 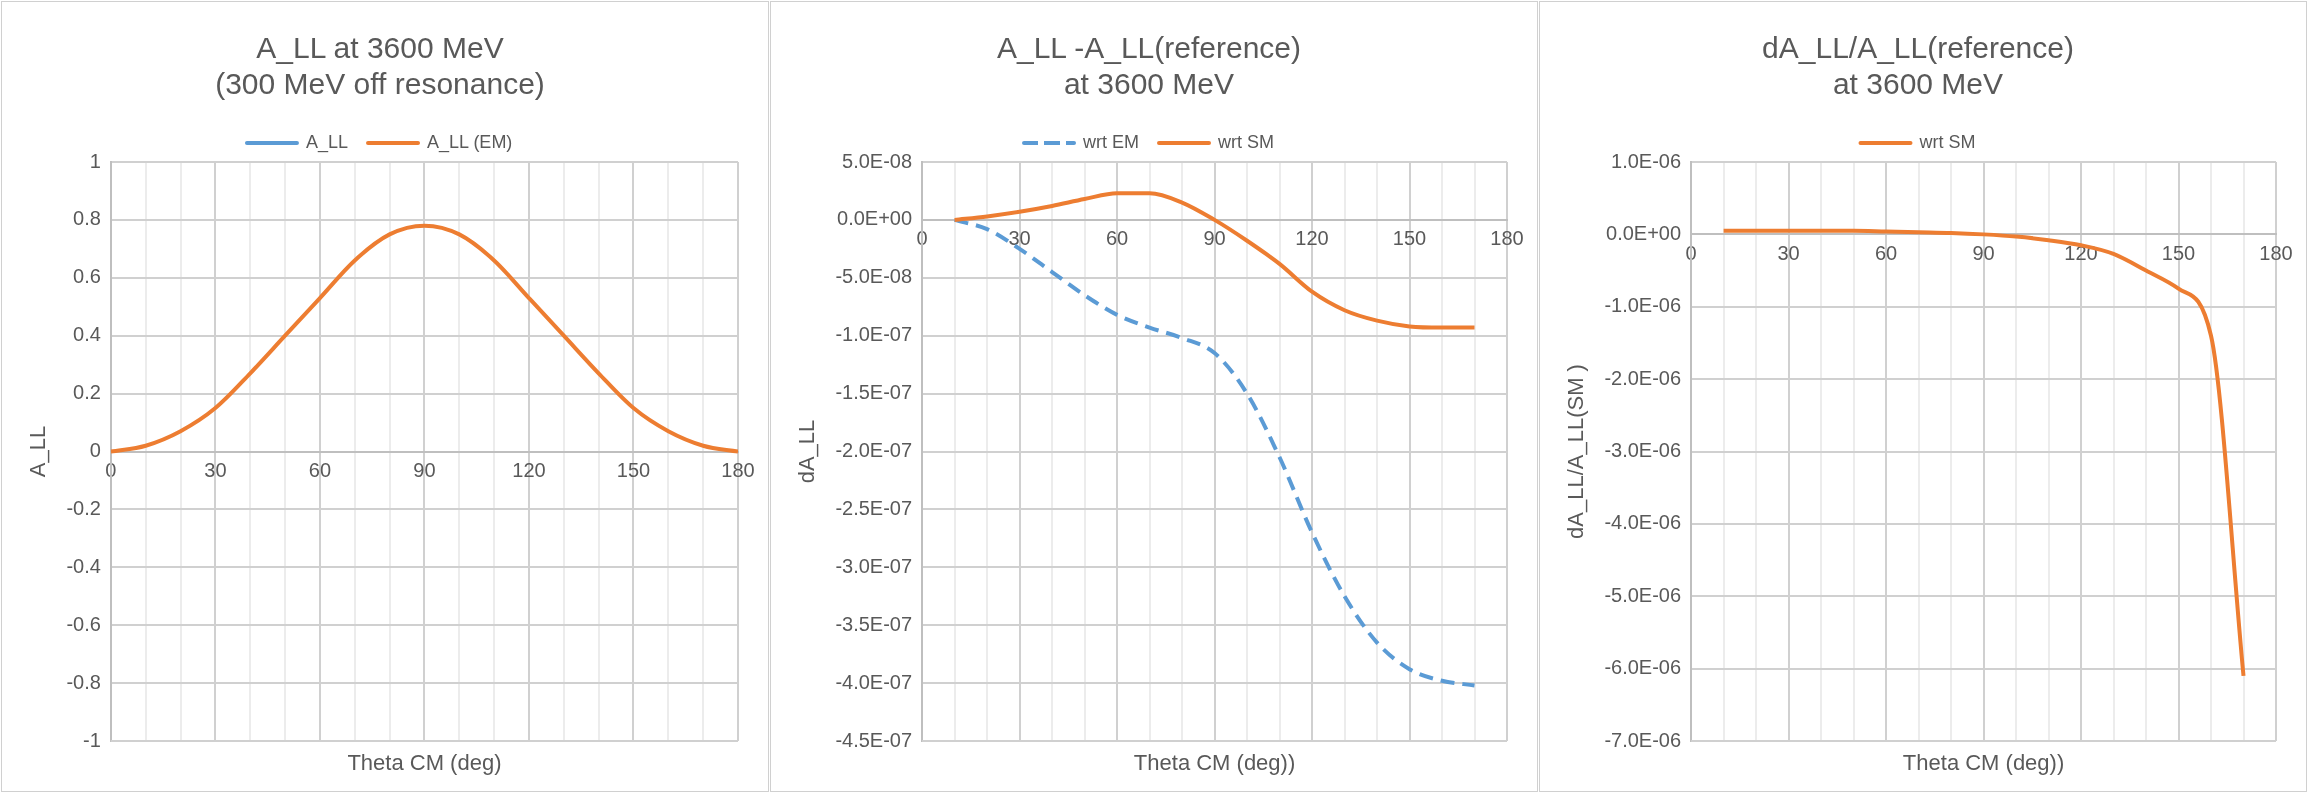 What do you see at coordinates (380, 48) in the screenshot?
I see `text: A_LL at 3600 MeV` at bounding box center [380, 48].